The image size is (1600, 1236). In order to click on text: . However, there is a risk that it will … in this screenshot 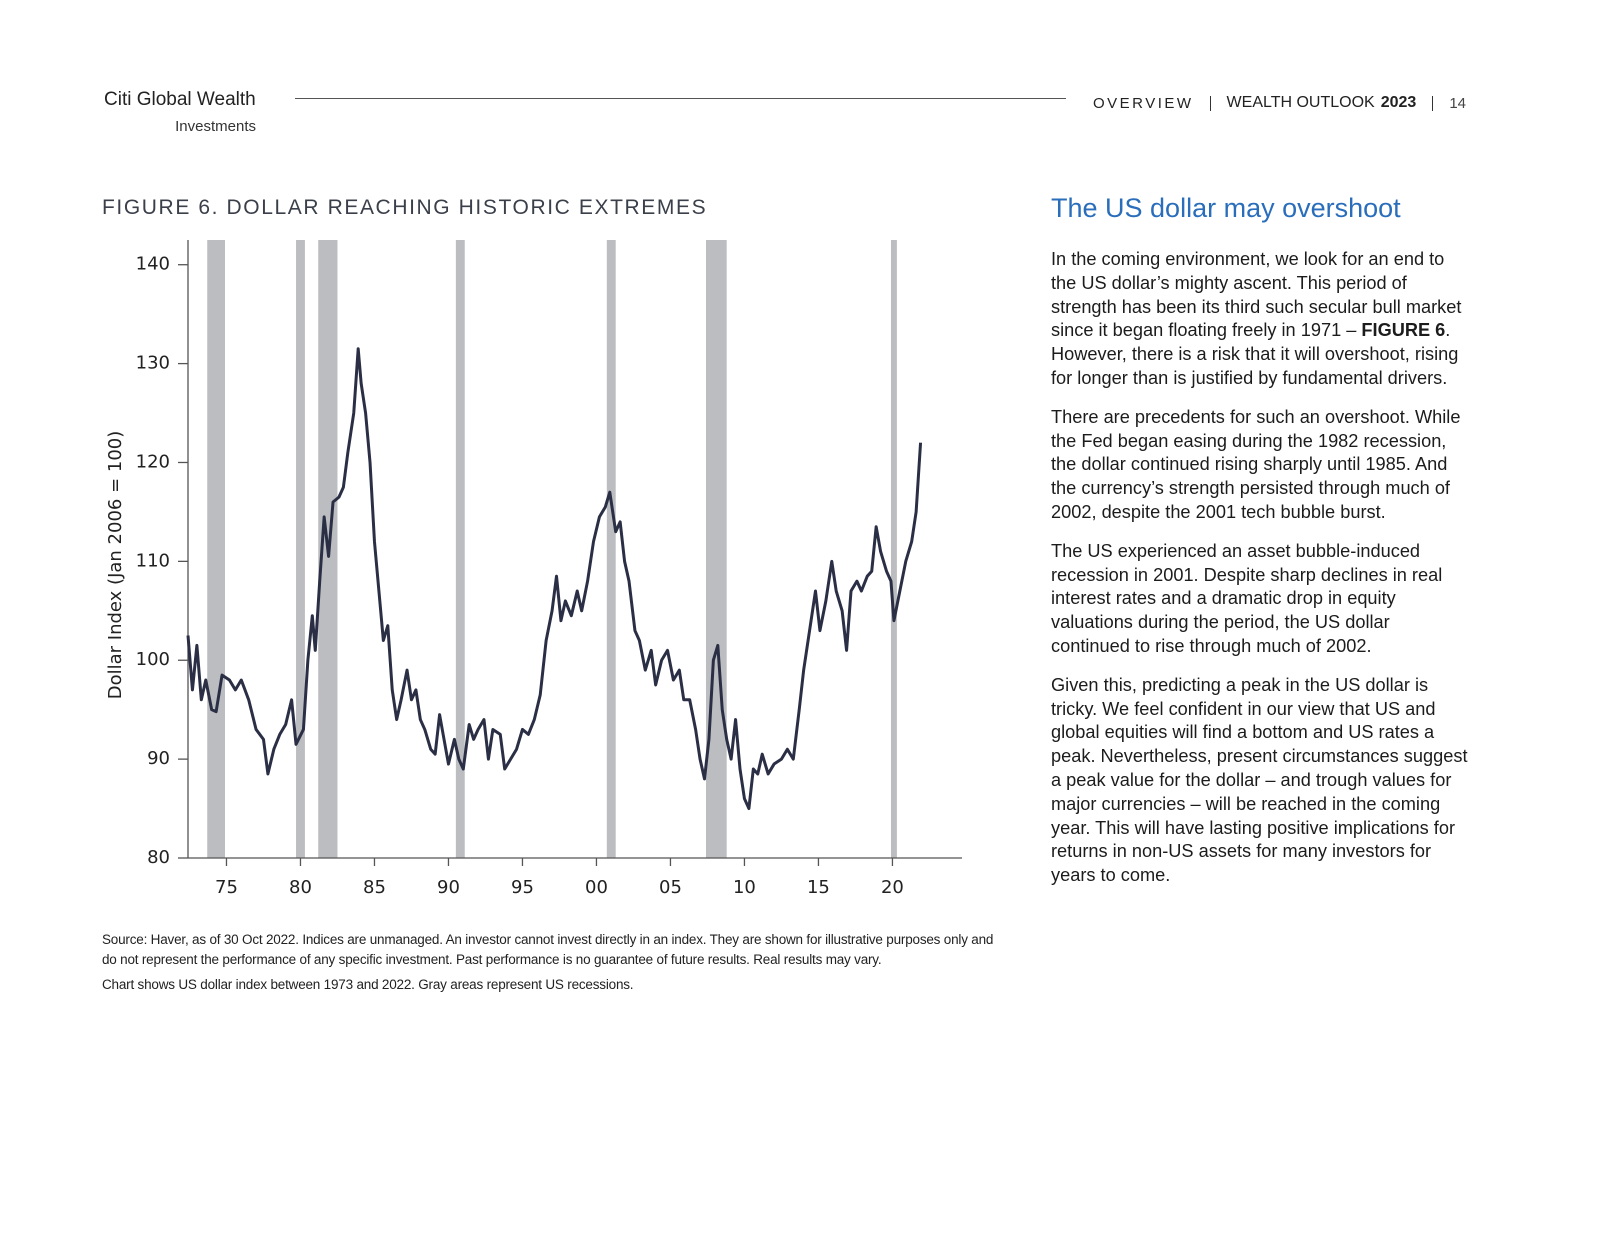, I will do `click(1255, 354)`.